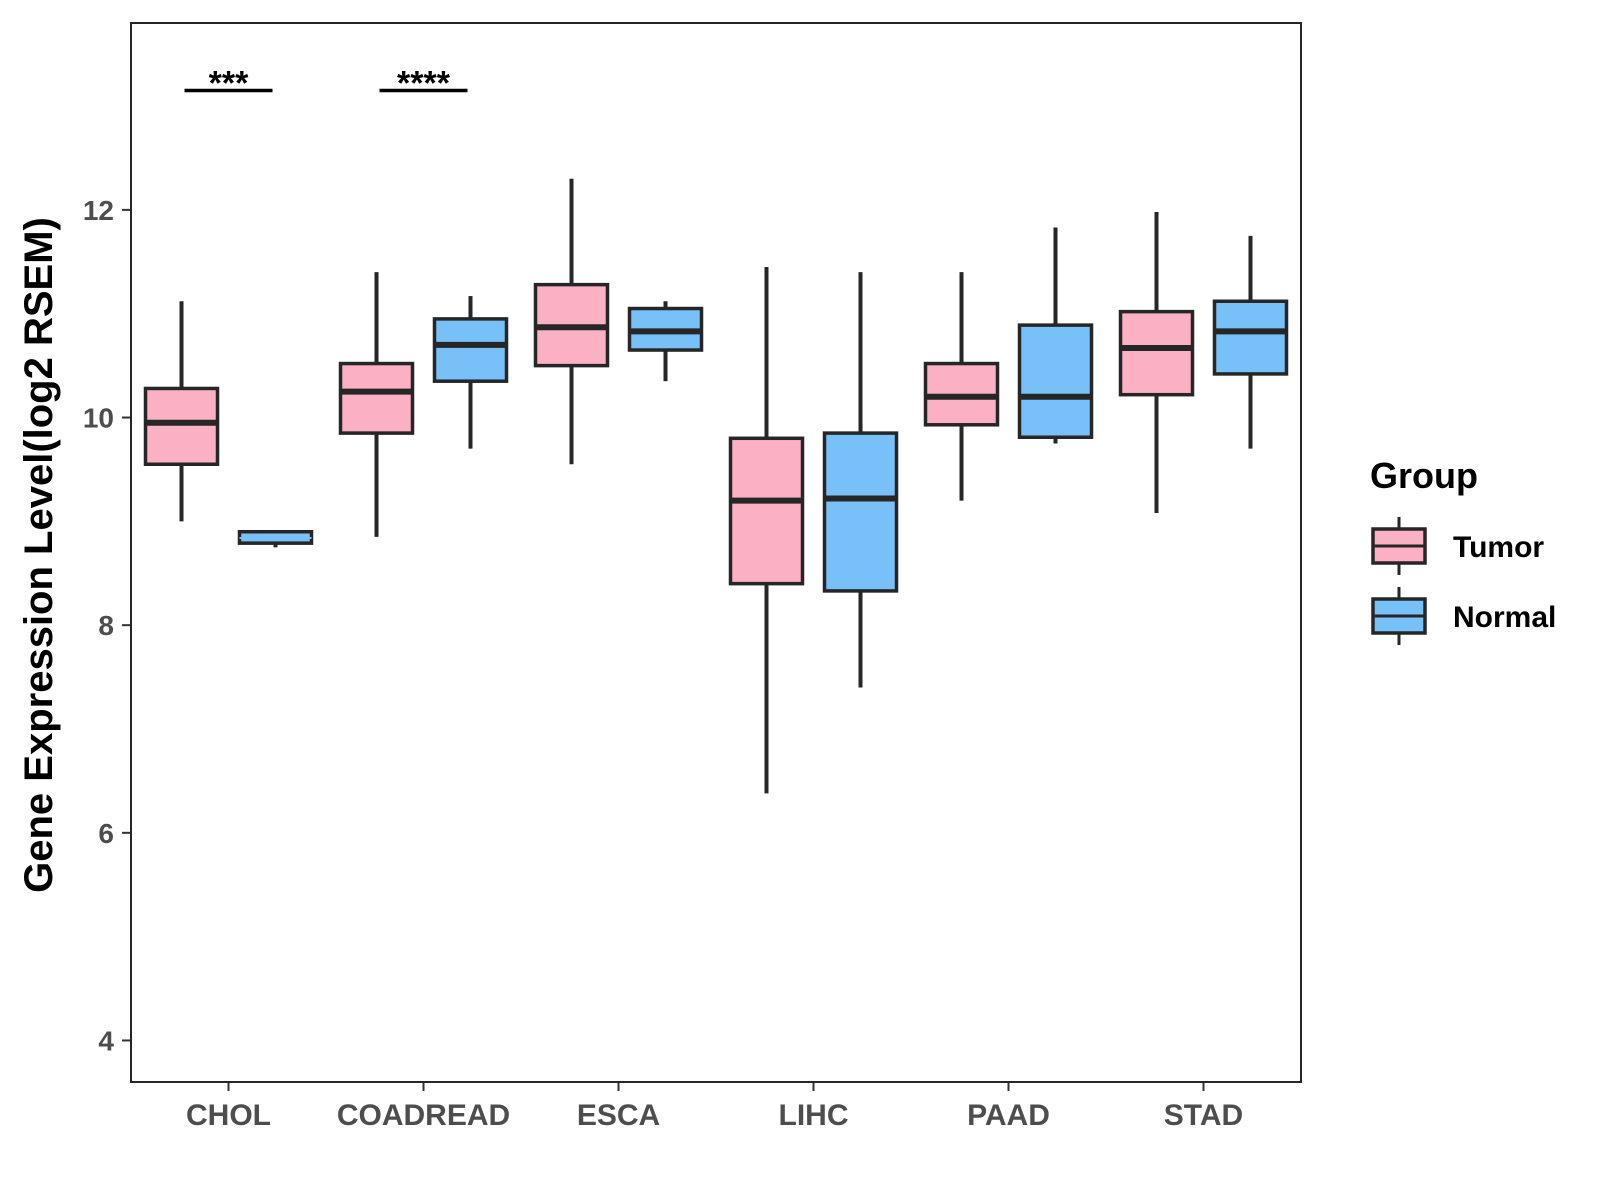  What do you see at coordinates (106, 833) in the screenshot?
I see `y-tick-label: 6` at bounding box center [106, 833].